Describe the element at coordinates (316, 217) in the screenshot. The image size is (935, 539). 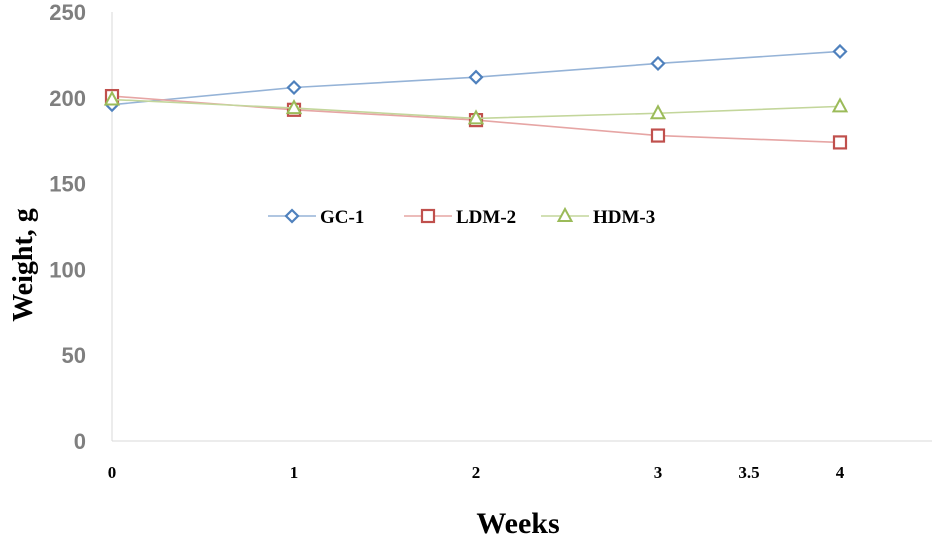
I see `legend-item-gc-1: GC-1` at that location.